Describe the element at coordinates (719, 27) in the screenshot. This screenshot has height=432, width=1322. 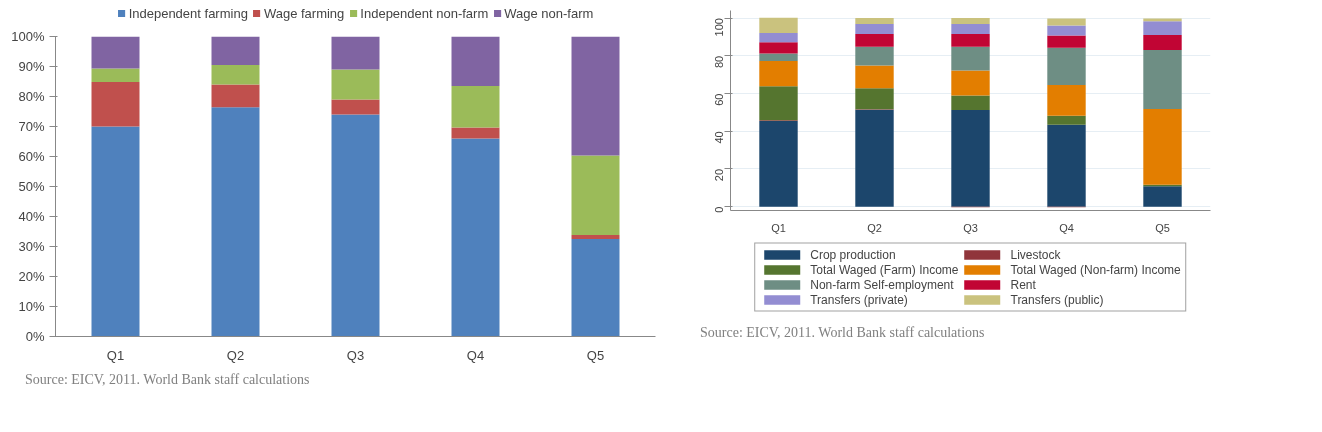
I see `y-tick-label: 100` at that location.